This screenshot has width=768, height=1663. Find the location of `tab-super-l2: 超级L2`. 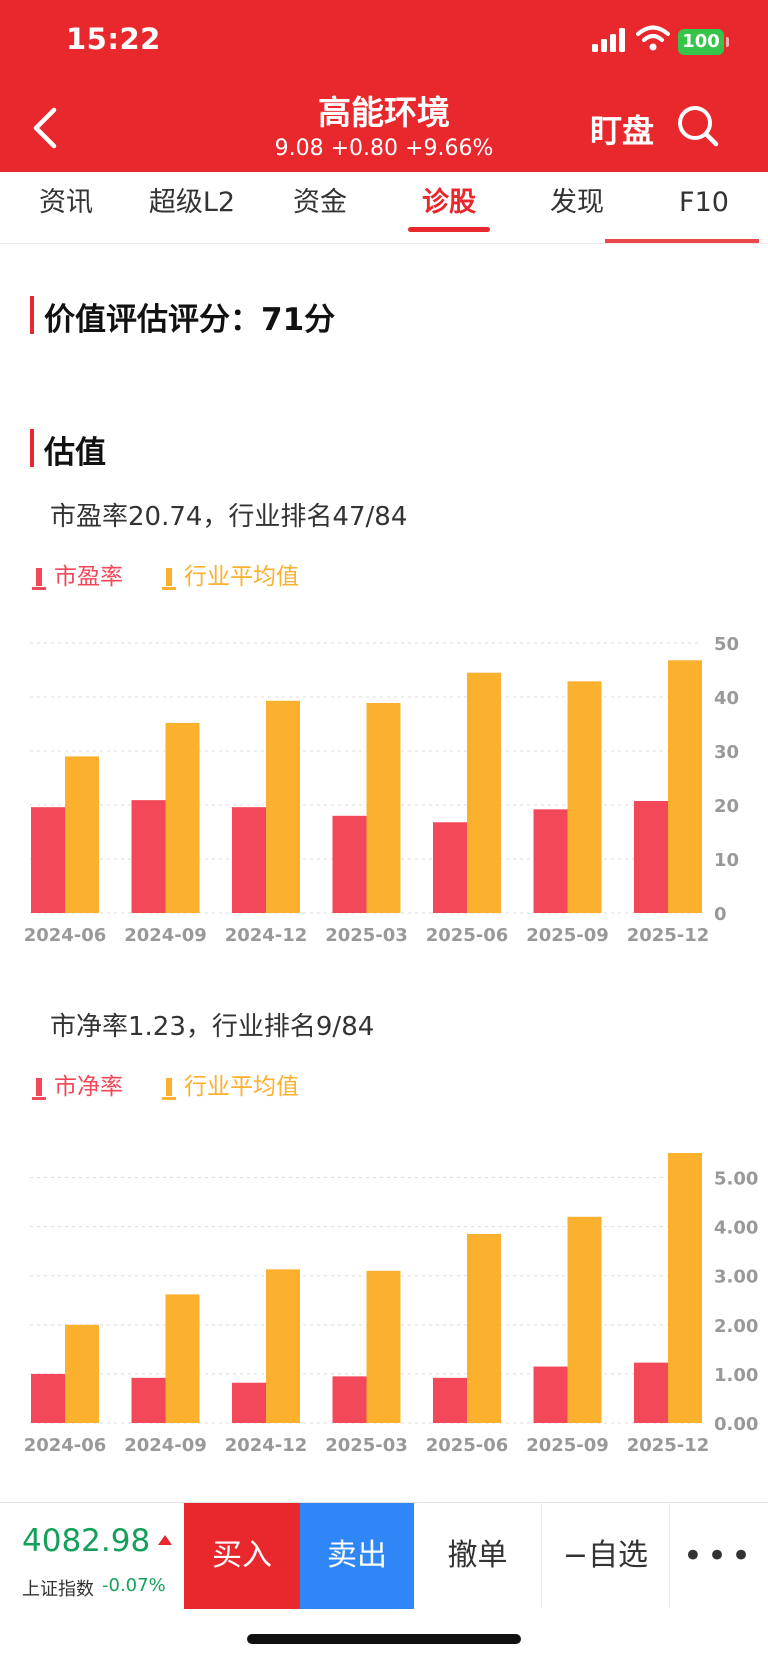

tab-super-l2: 超级L2 is located at coordinates (192, 202).